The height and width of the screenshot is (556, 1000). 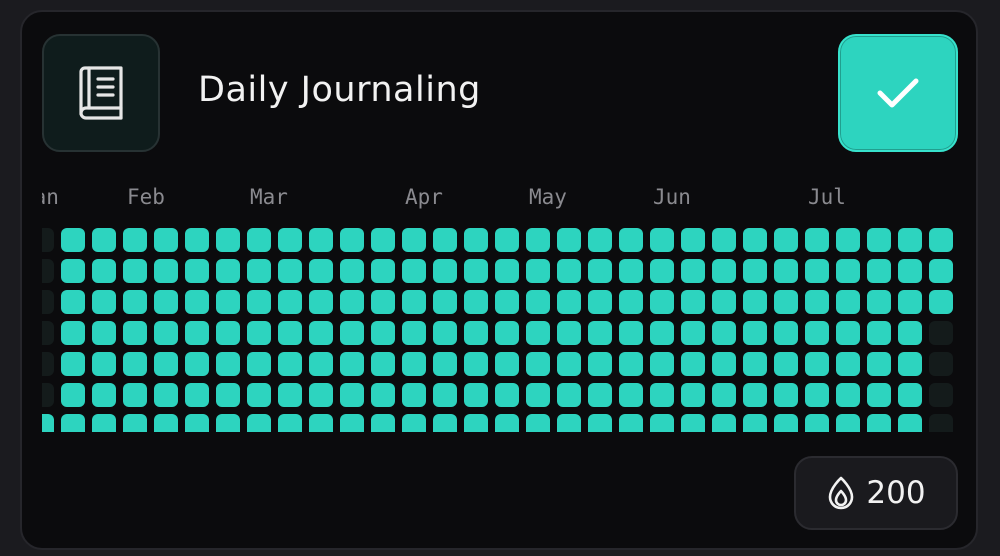 What do you see at coordinates (827, 197) in the screenshot?
I see `month-label: Jul` at bounding box center [827, 197].